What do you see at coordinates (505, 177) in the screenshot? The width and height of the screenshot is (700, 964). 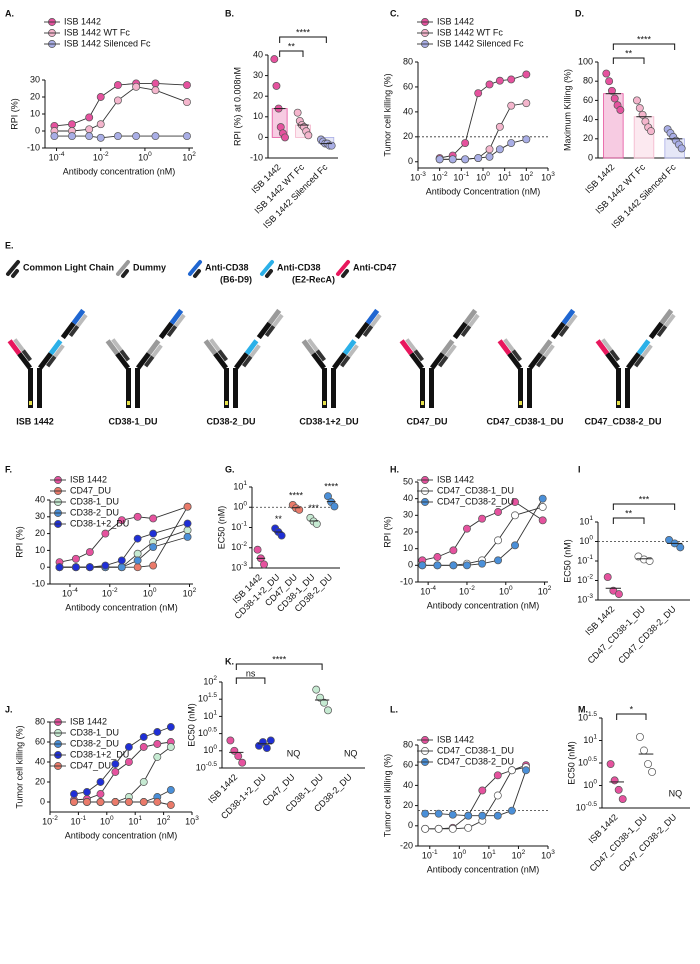 I see `tick-label: 10¹` at bounding box center [505, 177].